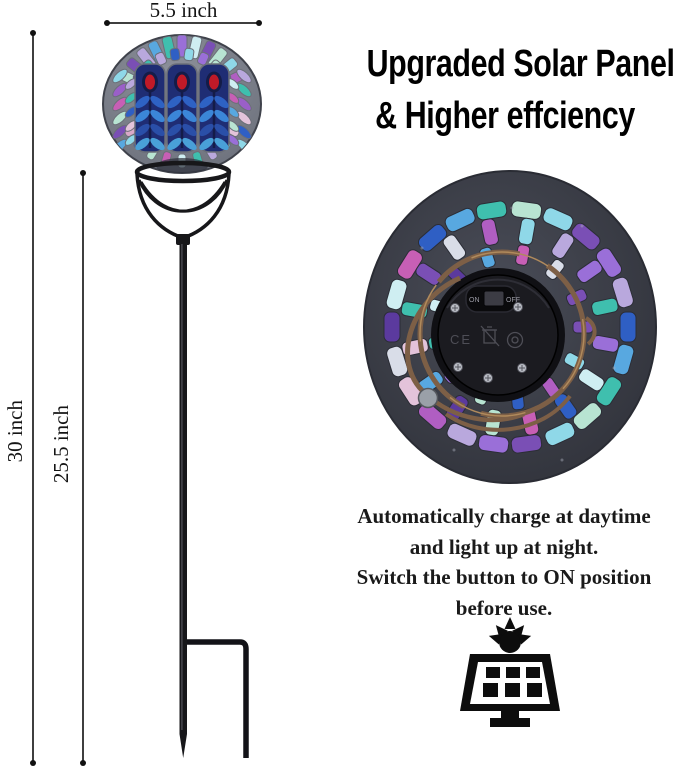 This screenshot has height=771, width=679. Describe the element at coordinates (61, 444) in the screenshot. I see `stake-height-dimension-label: 25.5 inch` at that location.